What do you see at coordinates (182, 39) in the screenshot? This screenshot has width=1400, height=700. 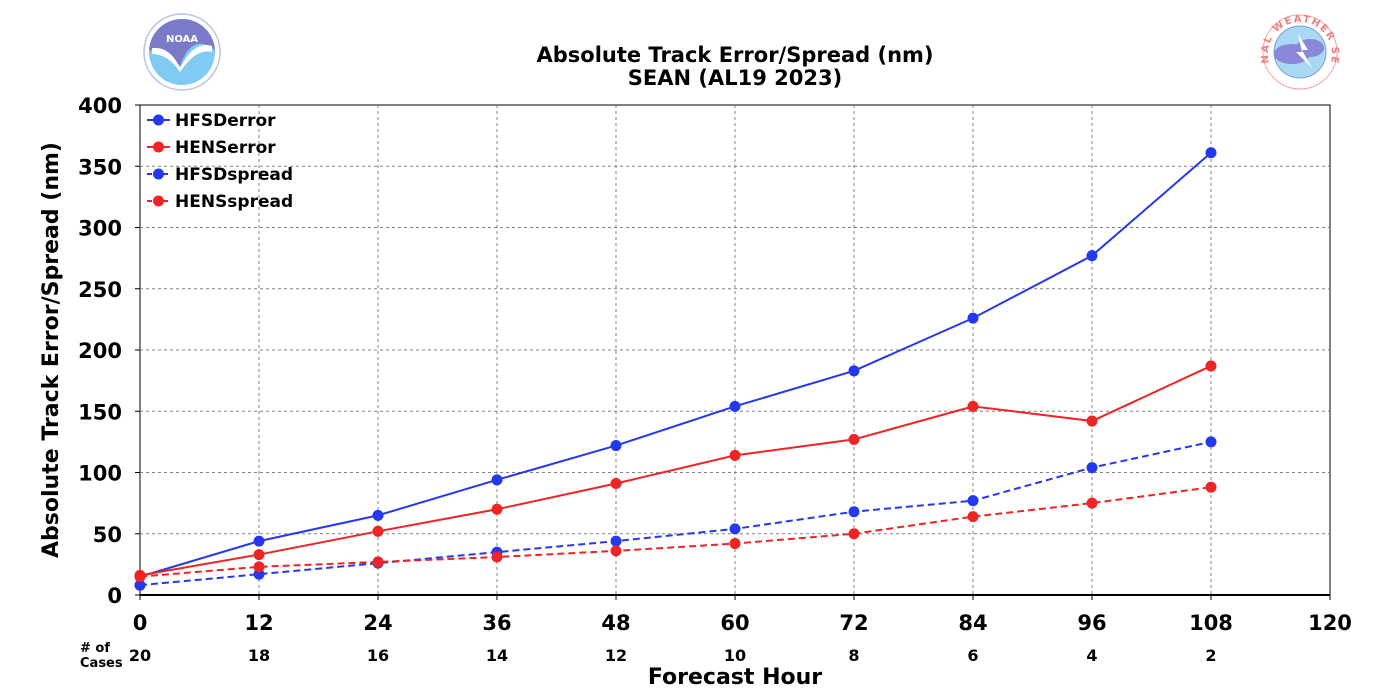 I see `noaa-logo-text: NOAA` at bounding box center [182, 39].